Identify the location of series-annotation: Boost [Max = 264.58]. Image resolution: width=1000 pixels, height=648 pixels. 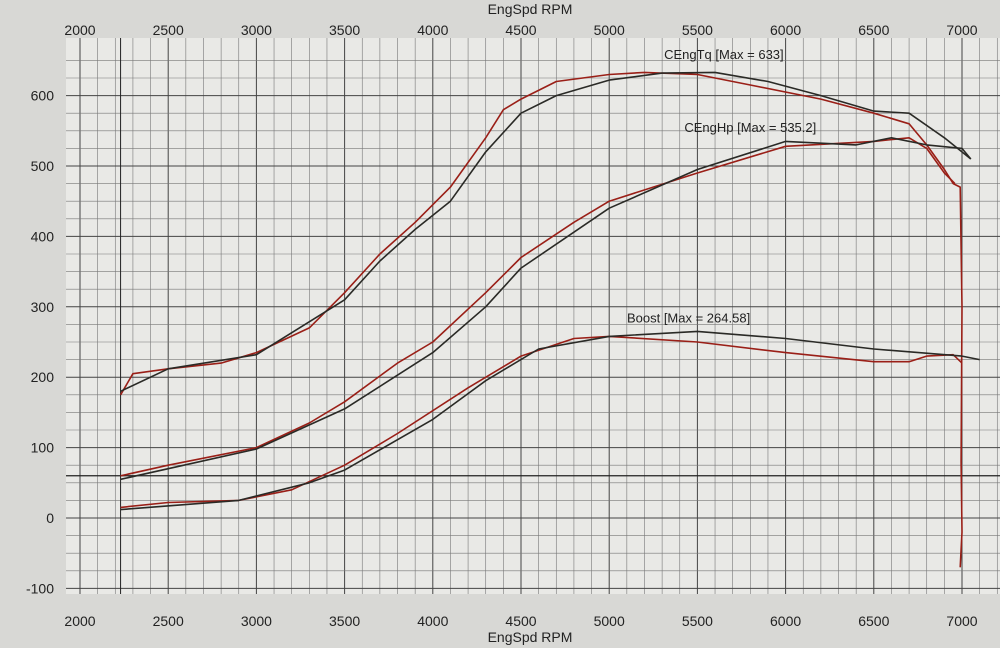
(688, 317).